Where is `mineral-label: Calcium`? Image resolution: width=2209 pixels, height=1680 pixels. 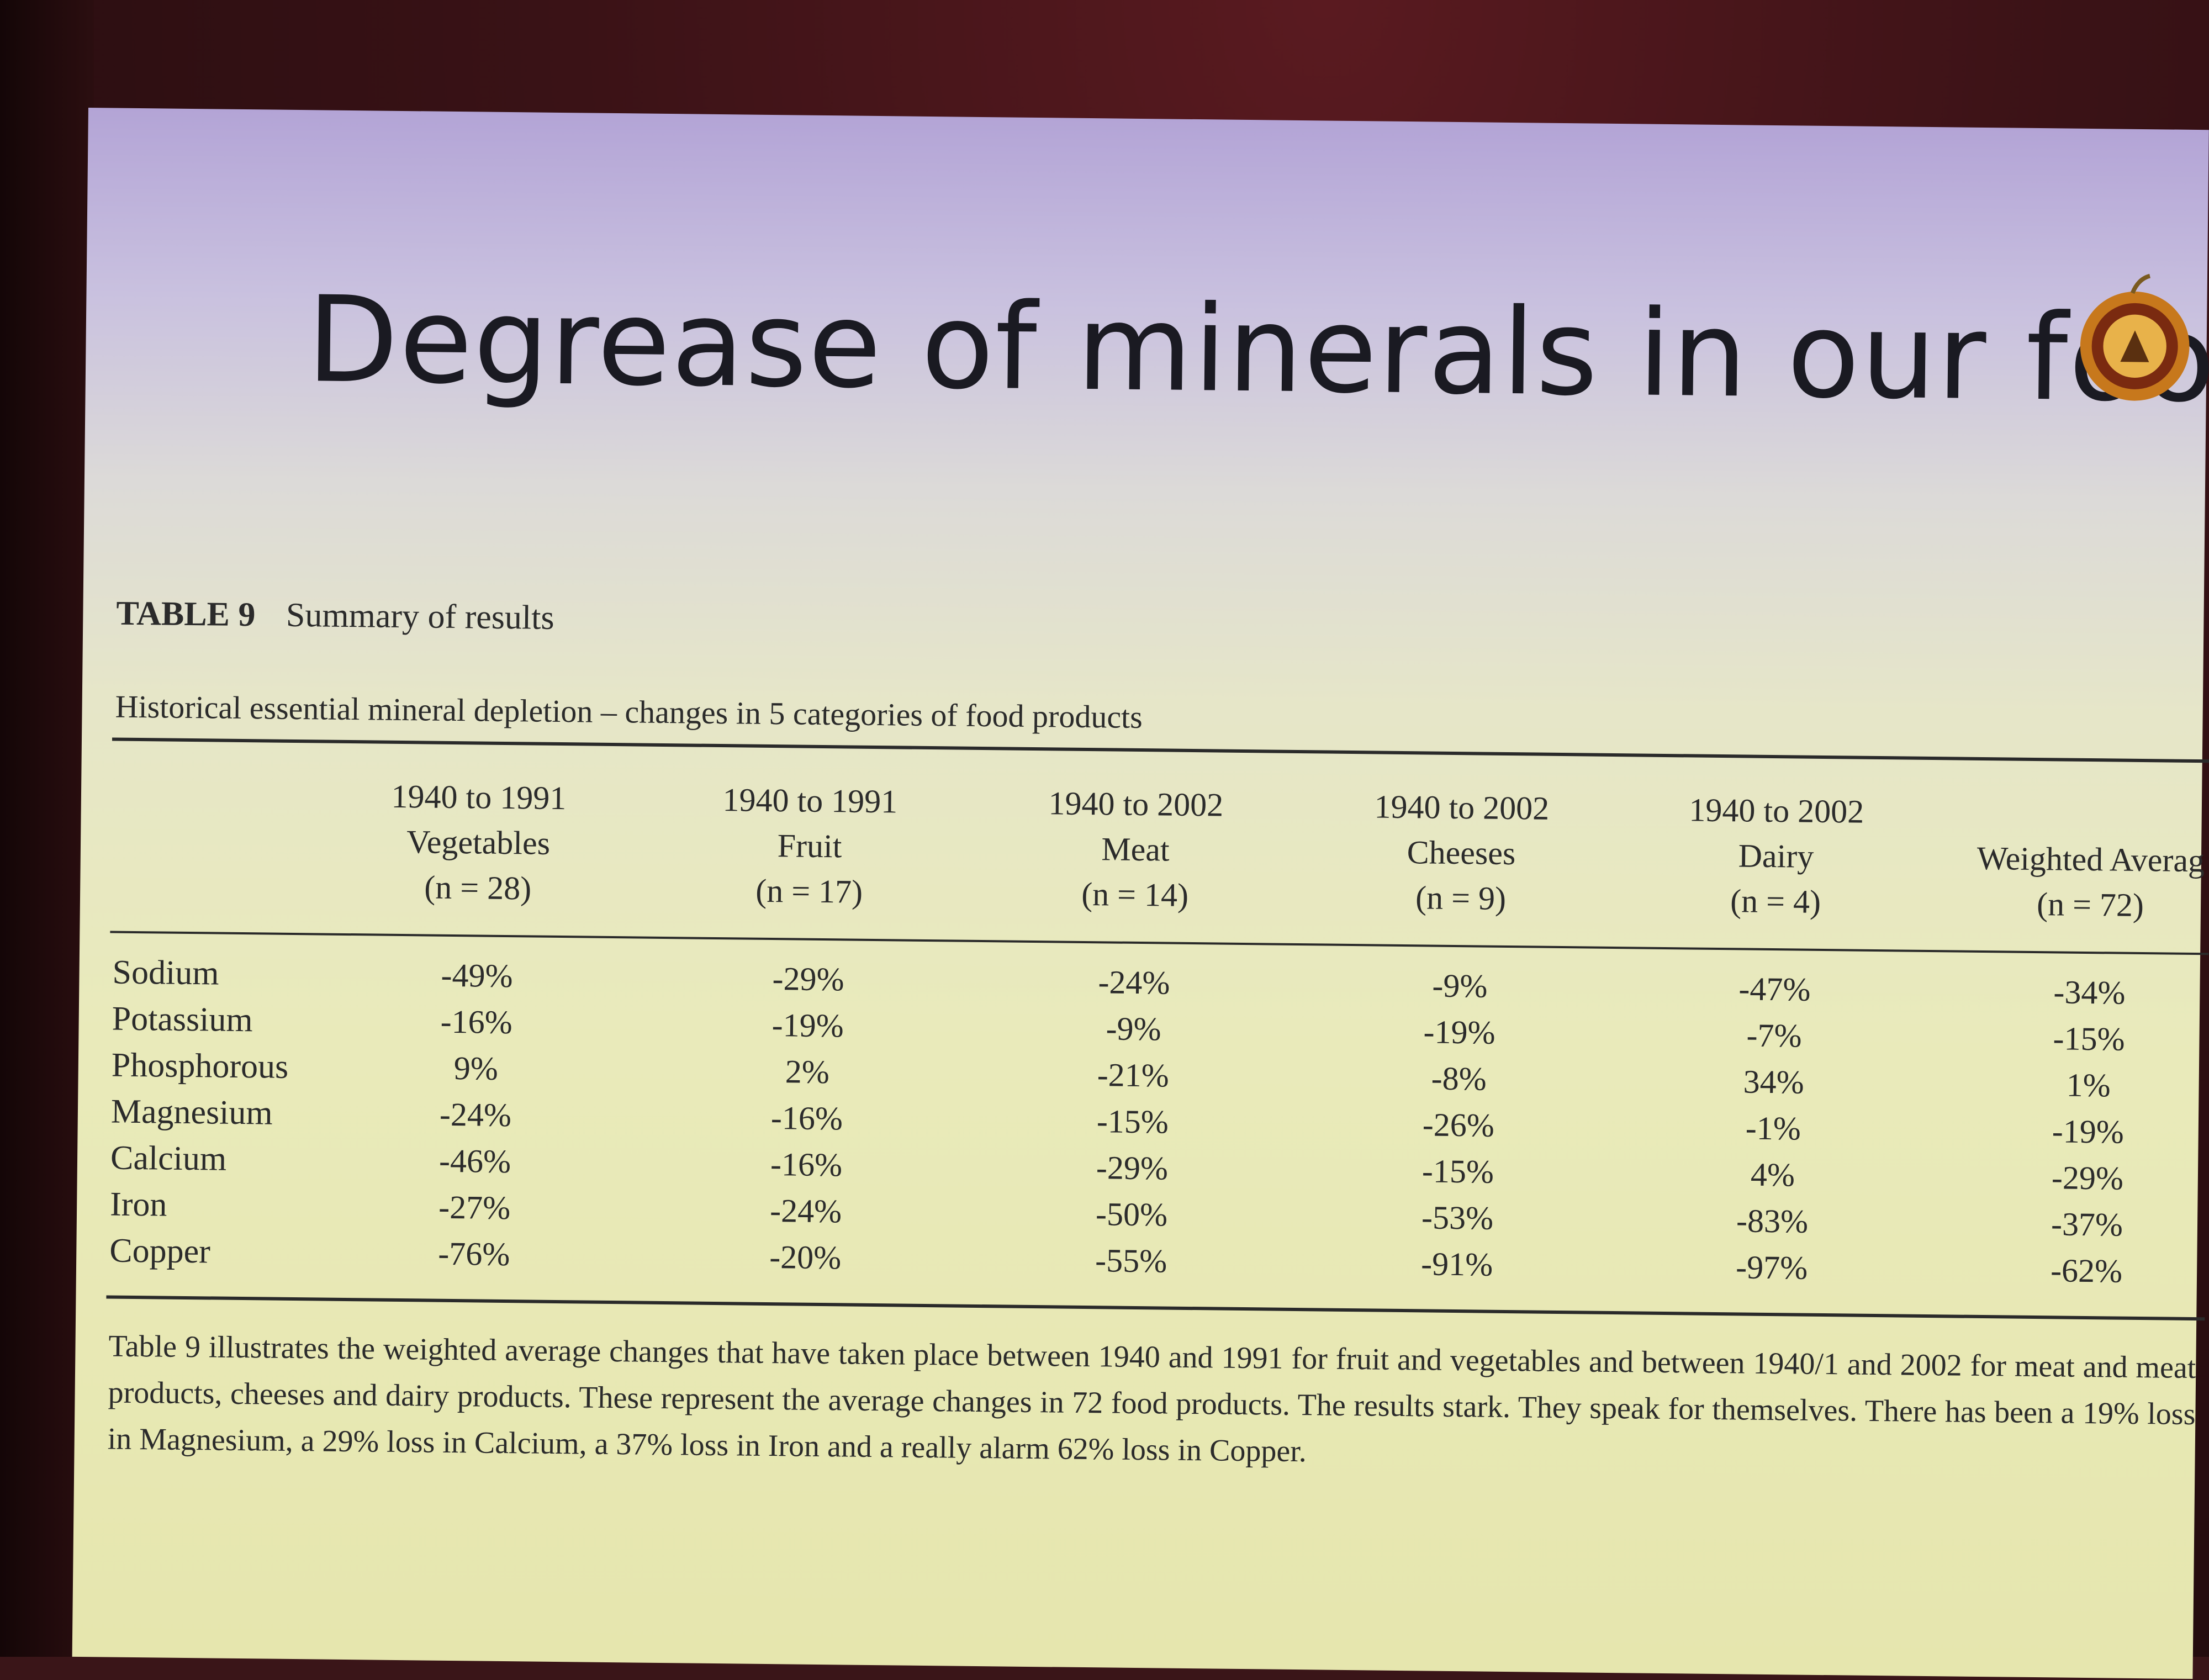 mineral-label: Calcium is located at coordinates (168, 1159).